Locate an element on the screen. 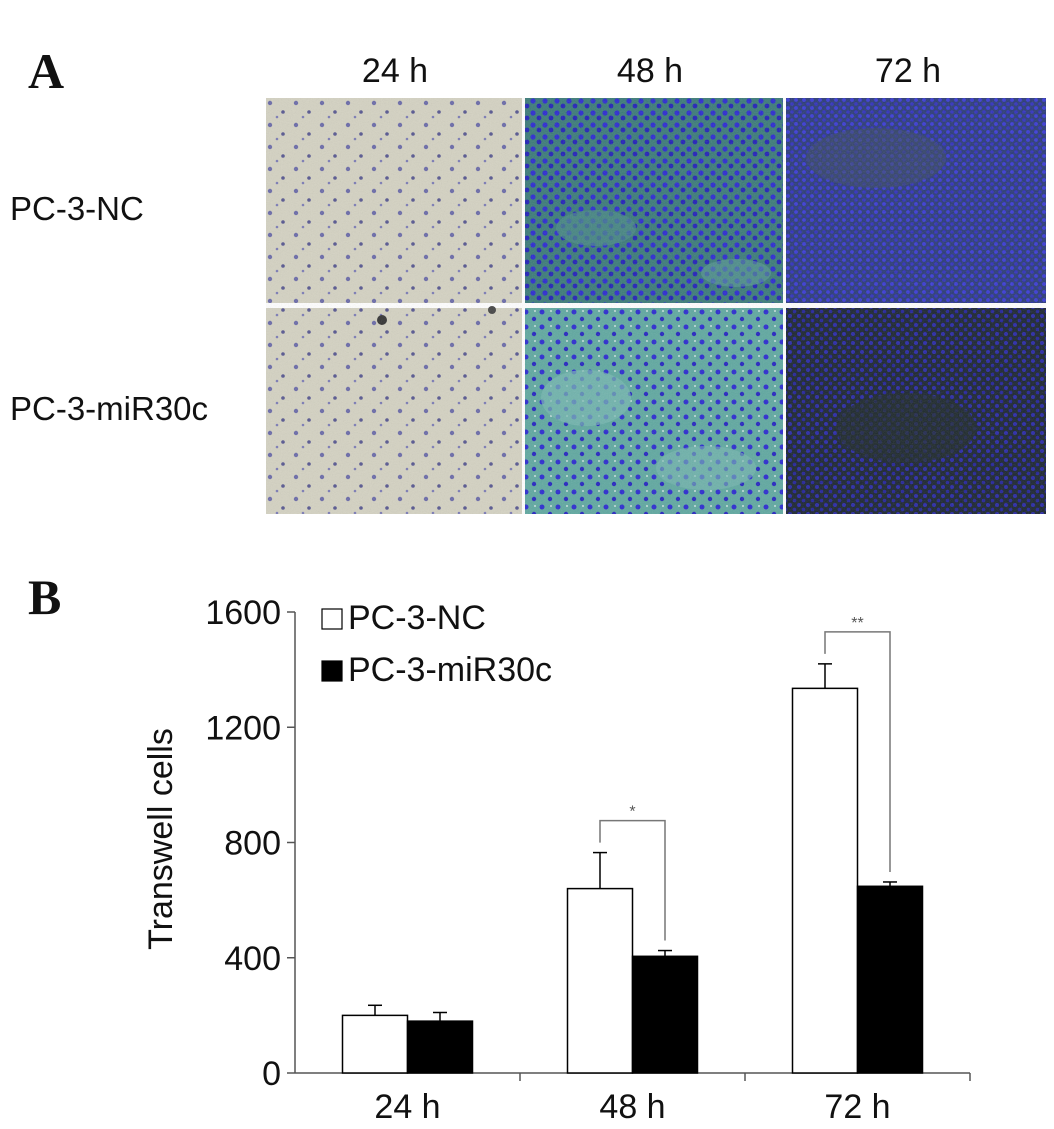  x-tick-label: 72 h is located at coordinates (857, 1107).